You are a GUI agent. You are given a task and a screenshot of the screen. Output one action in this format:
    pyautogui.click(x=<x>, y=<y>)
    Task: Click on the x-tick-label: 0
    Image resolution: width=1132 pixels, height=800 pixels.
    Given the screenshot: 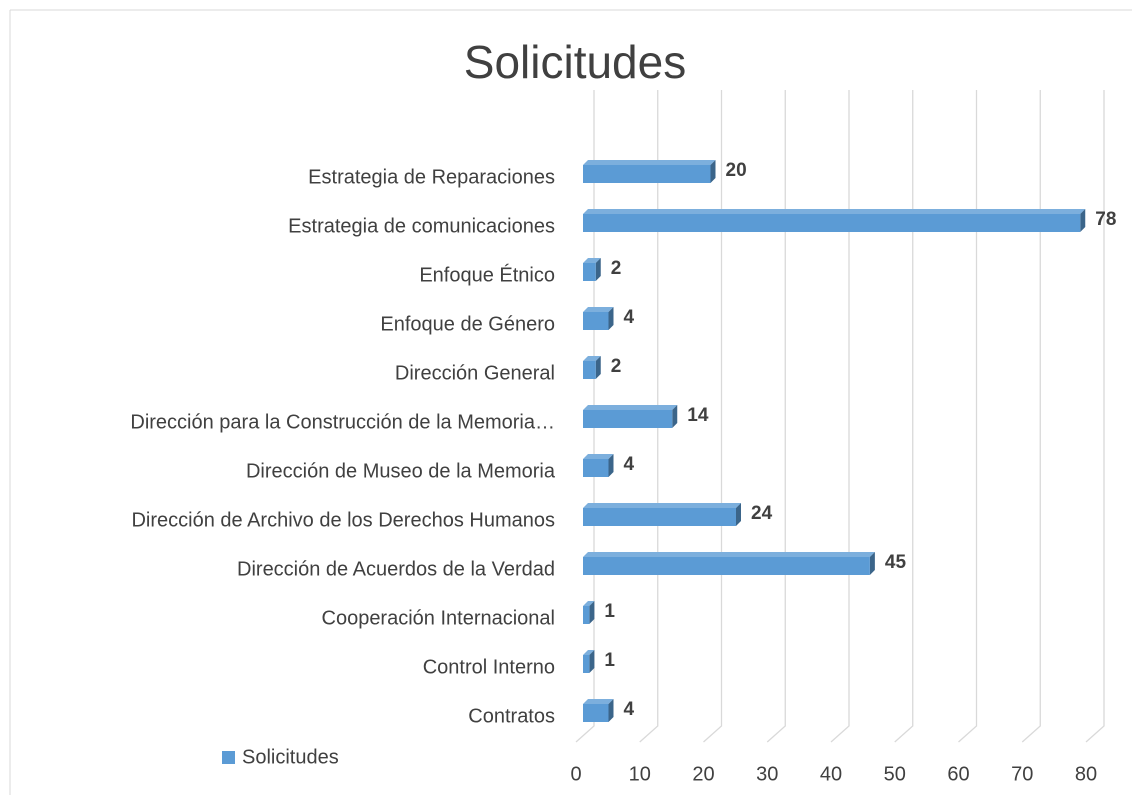 What is the action you would take?
    pyautogui.click(x=575, y=774)
    